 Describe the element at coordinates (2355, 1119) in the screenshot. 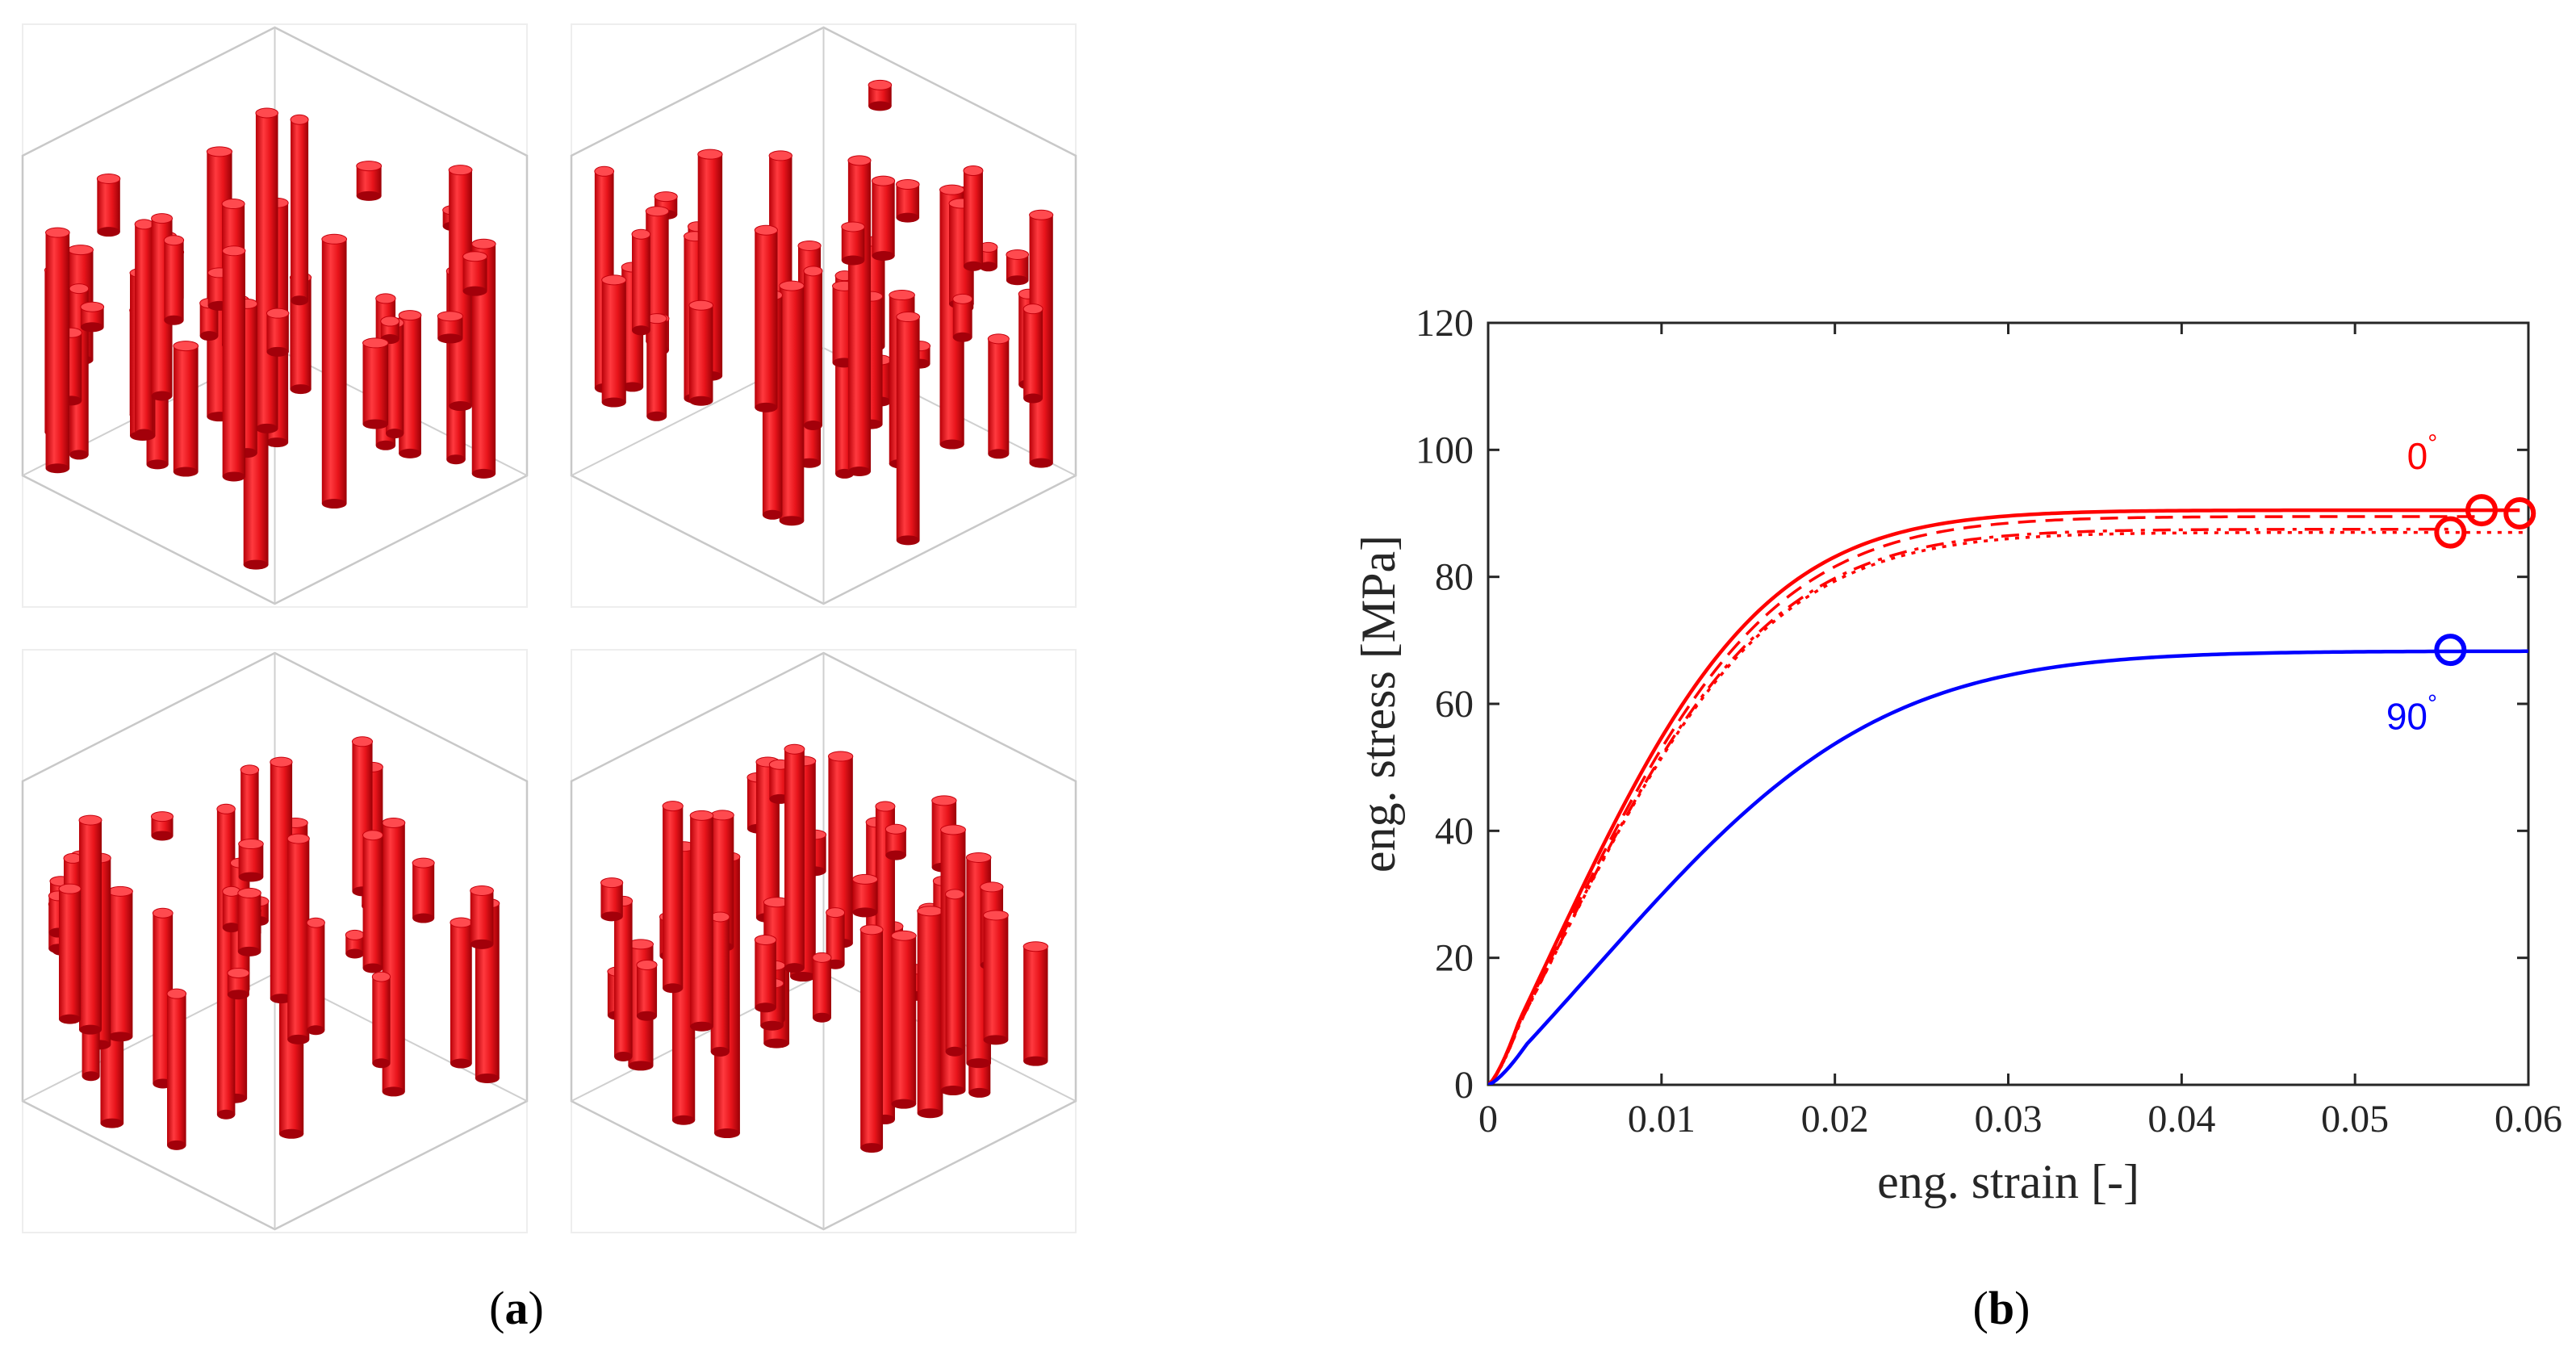

I see `x-tick-label: 0.05` at that location.